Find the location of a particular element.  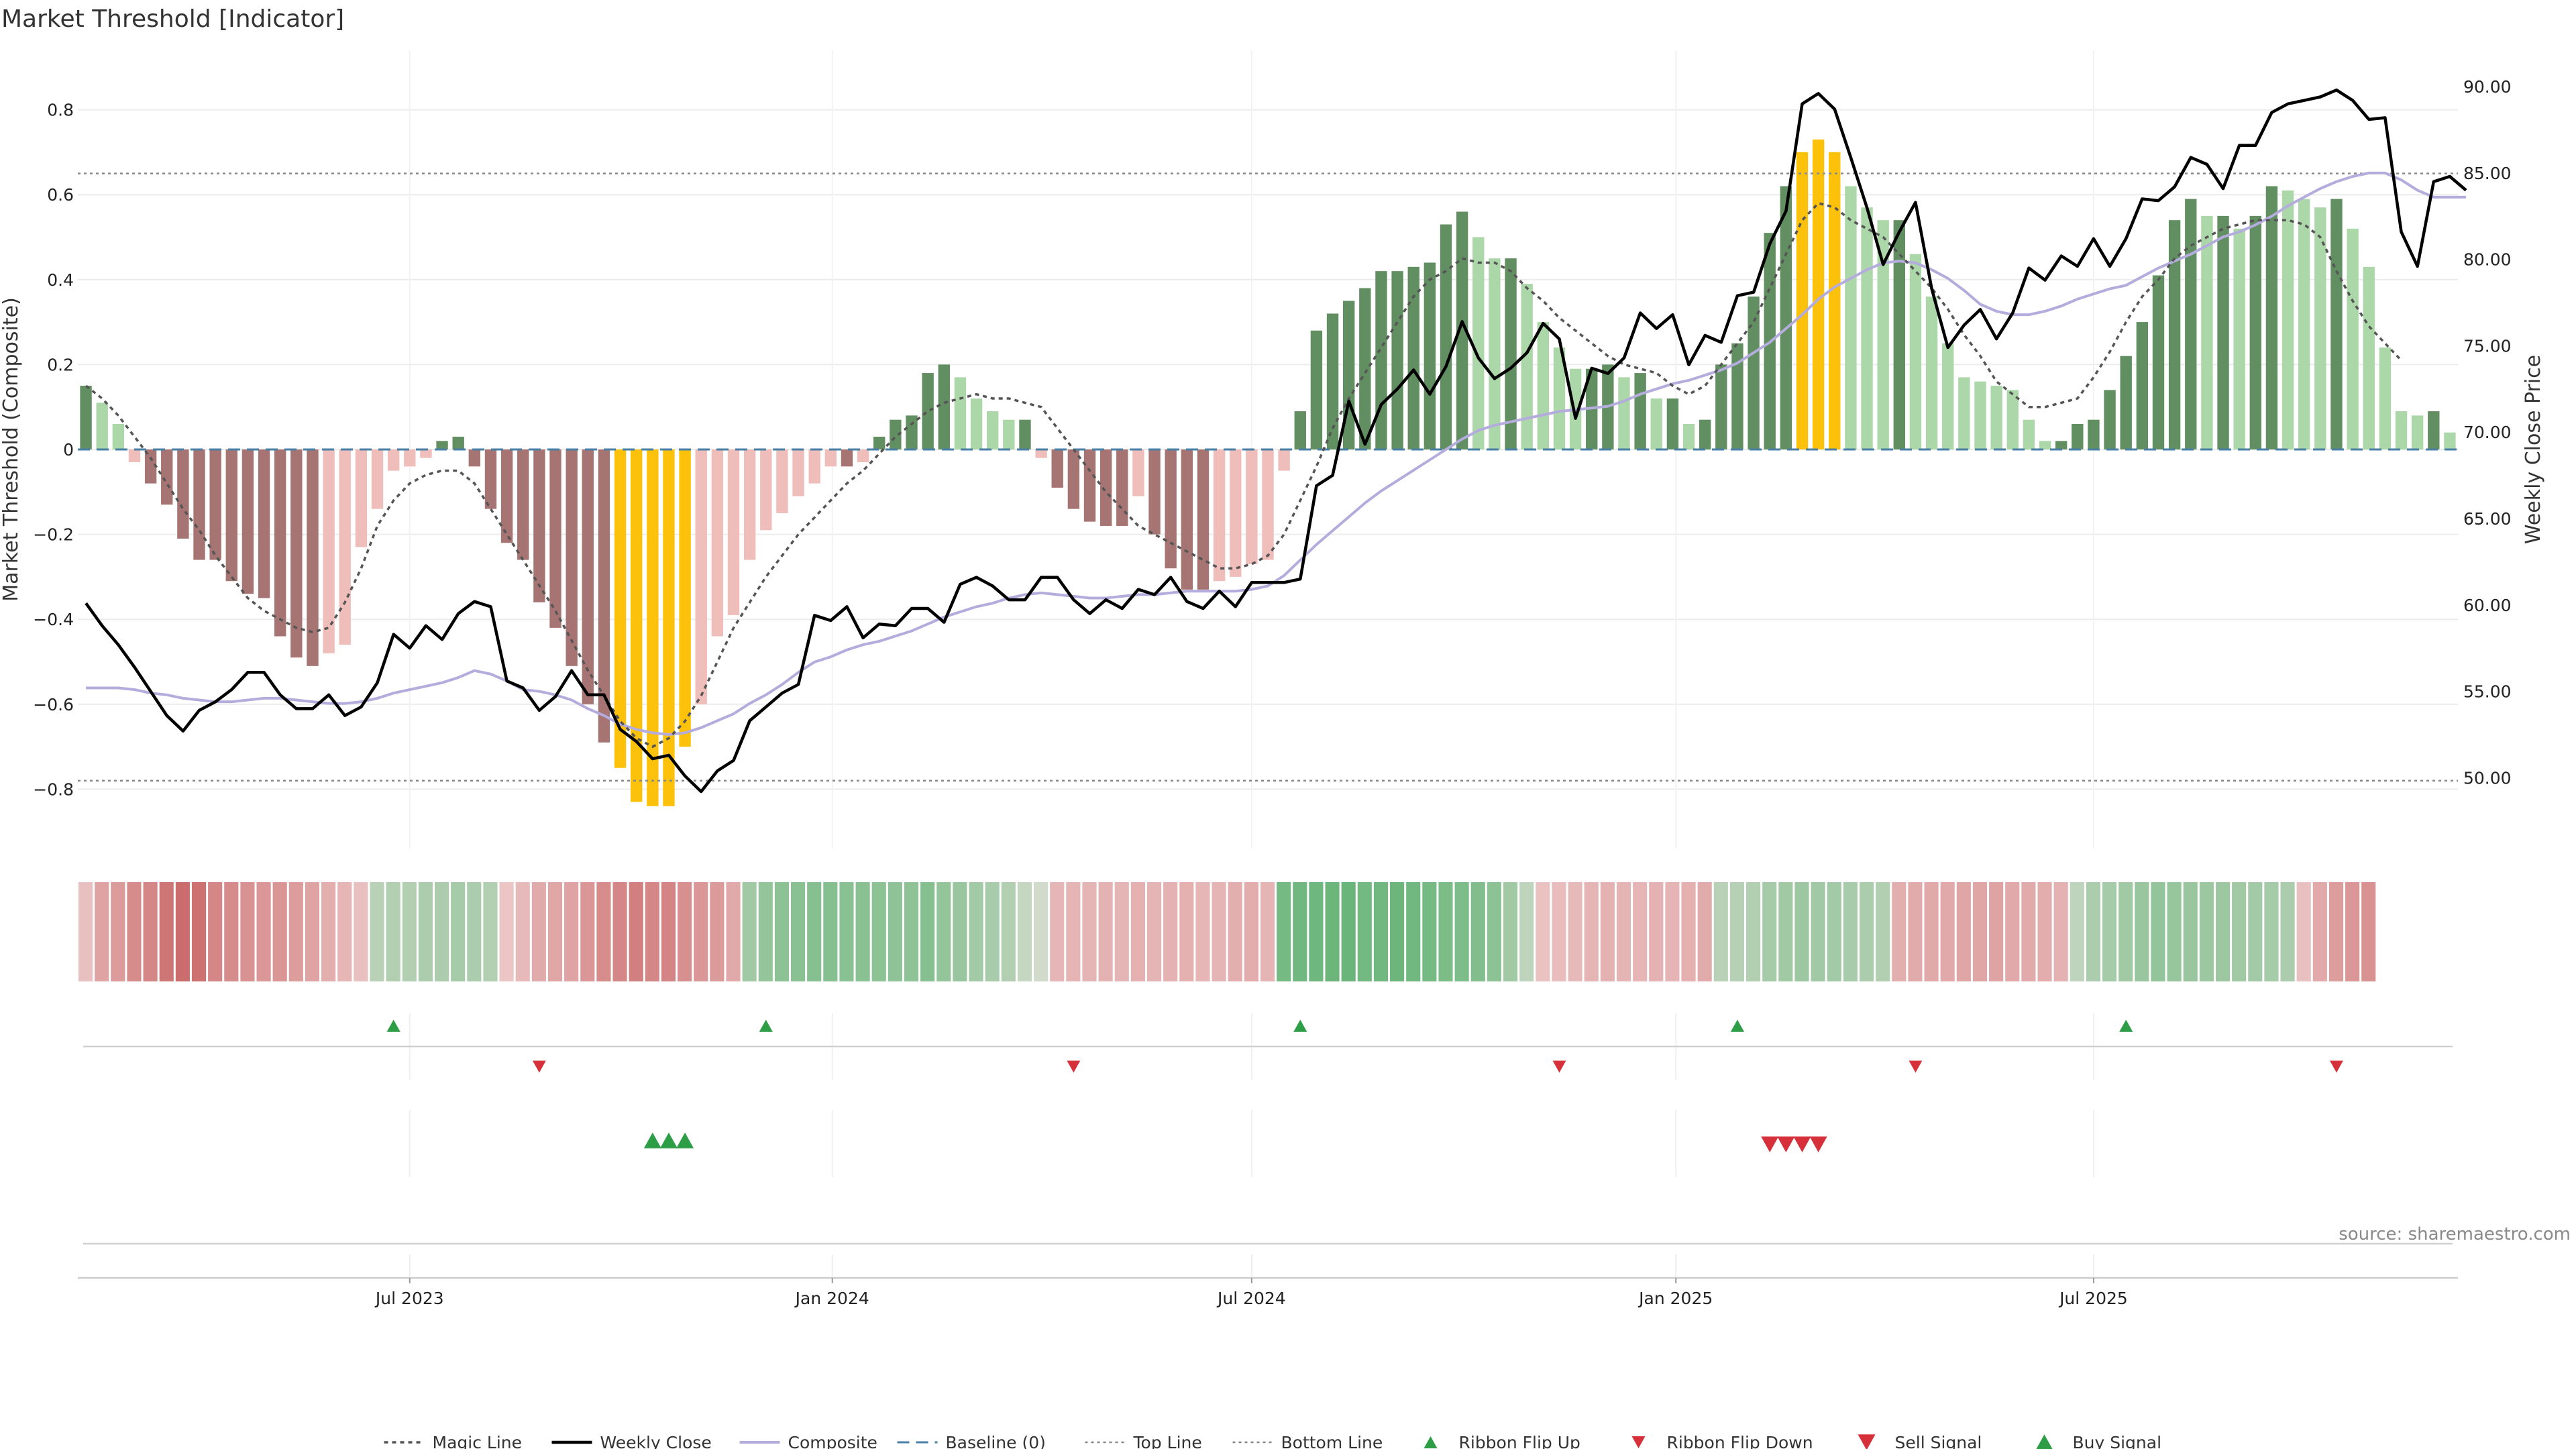

y-tick-label: −0.2 is located at coordinates (53, 535).